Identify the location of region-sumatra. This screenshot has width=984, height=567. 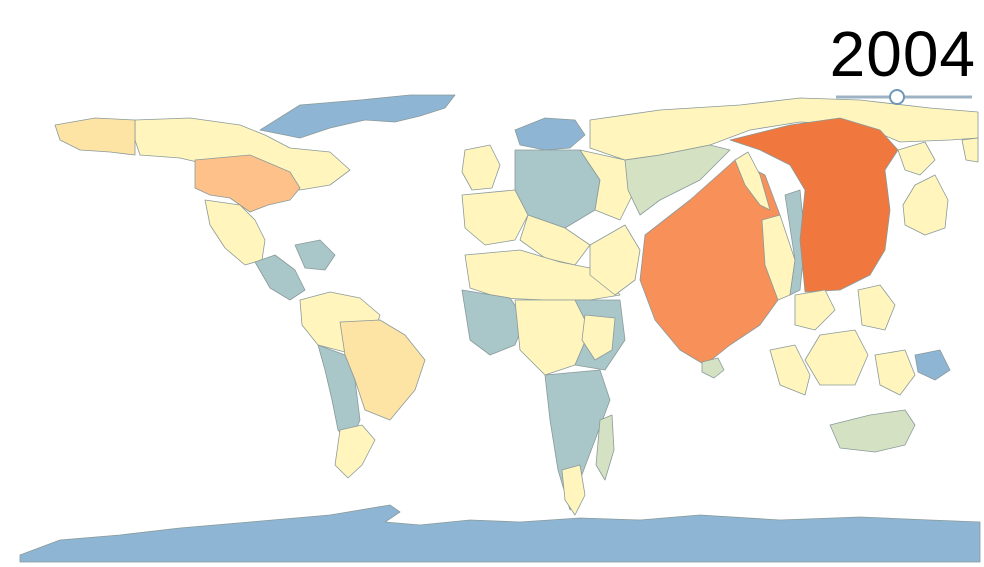
(790, 370).